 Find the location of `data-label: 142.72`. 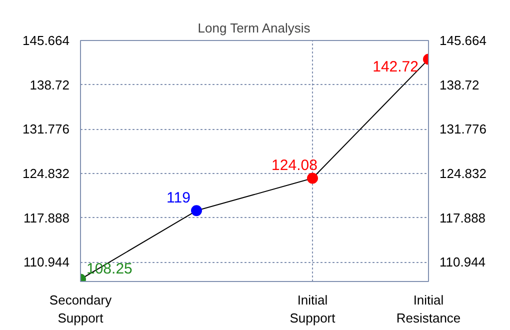

data-label: 142.72 is located at coordinates (395, 67).